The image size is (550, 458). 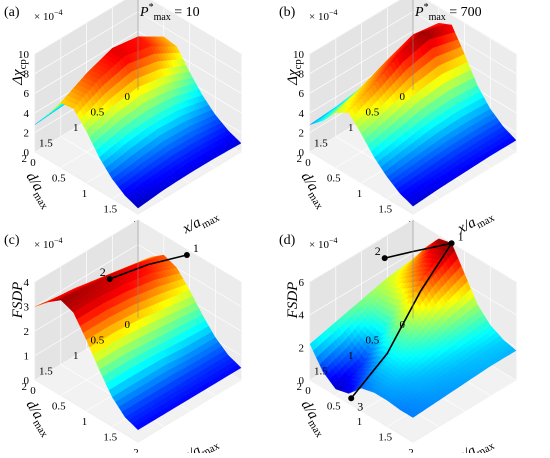 I want to click on panel-title: P*max = 700, so click(x=448, y=12).